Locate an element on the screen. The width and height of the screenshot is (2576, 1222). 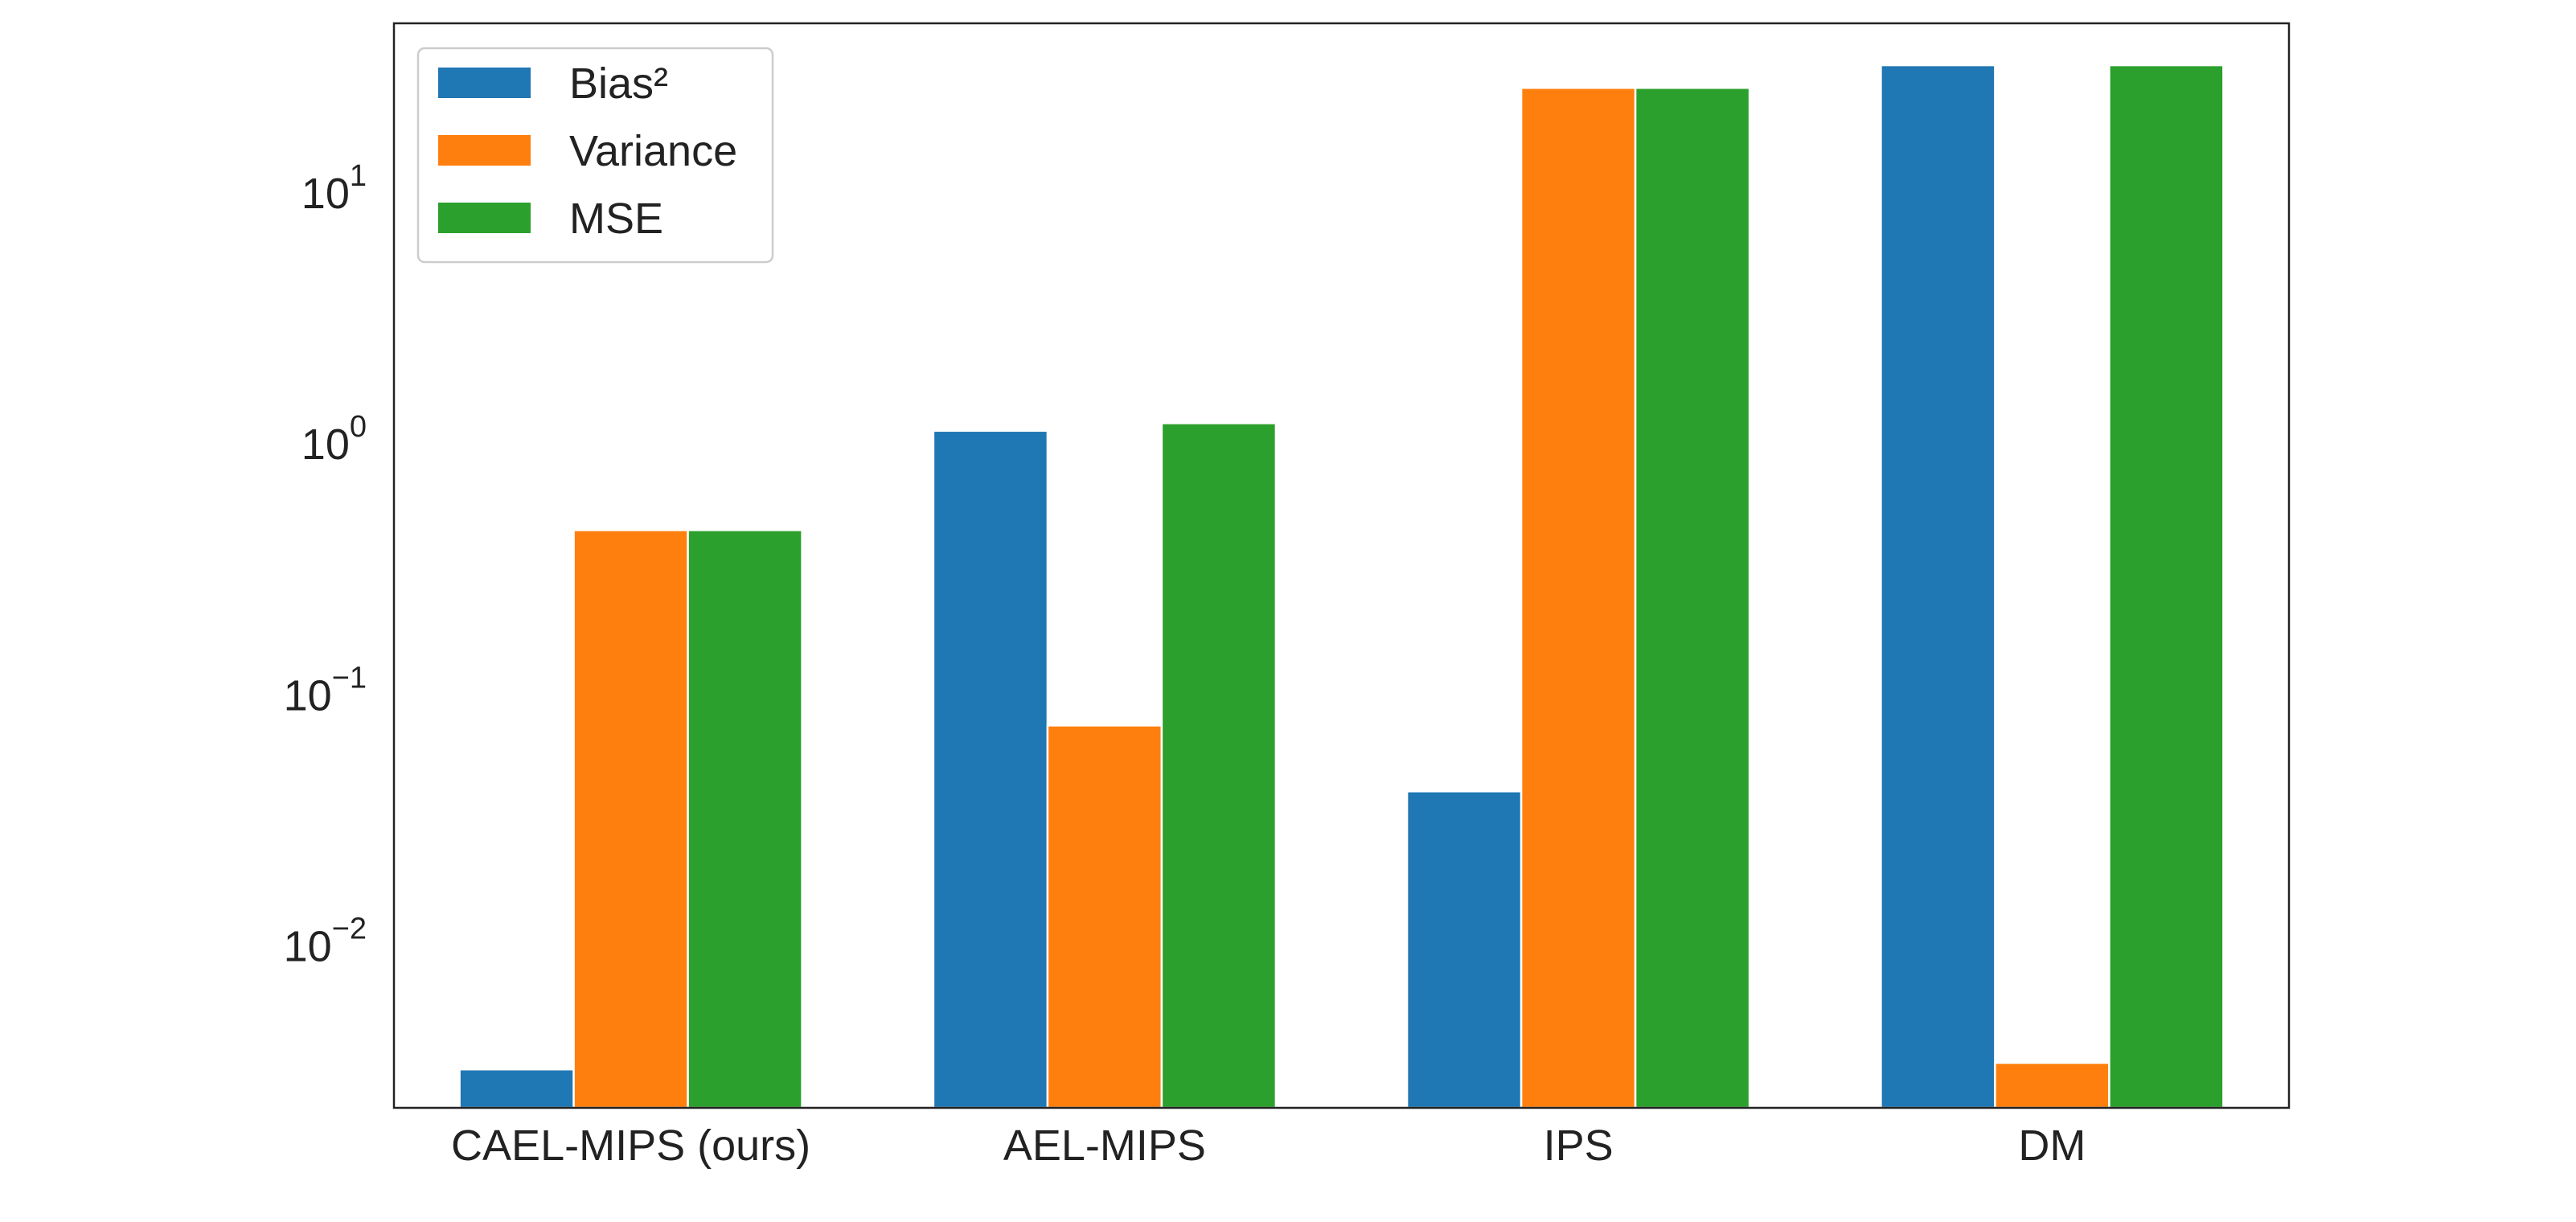
y-tick-label-2: 10⁻¹ is located at coordinates (325, 690).